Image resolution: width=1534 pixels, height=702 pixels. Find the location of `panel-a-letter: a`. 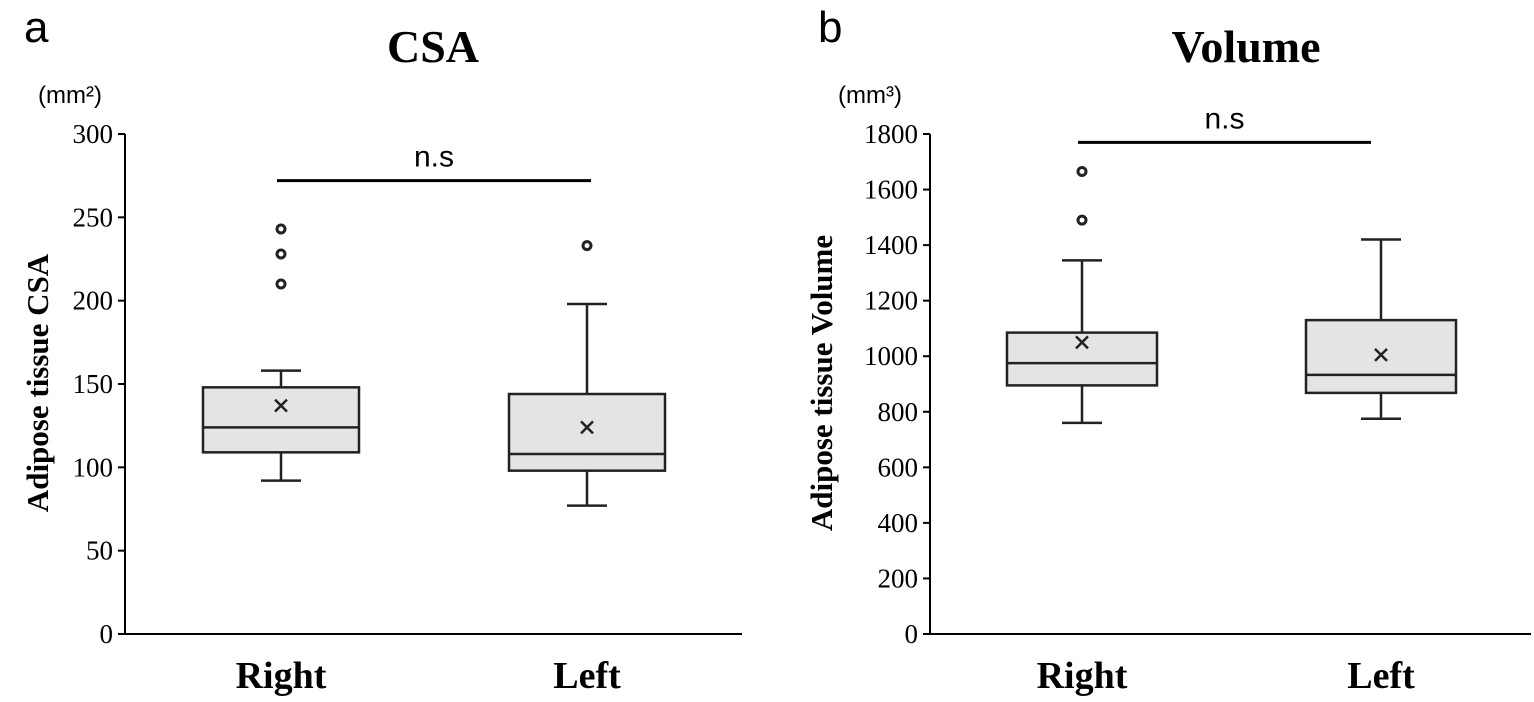

panel-a-letter: a is located at coordinates (36, 27).